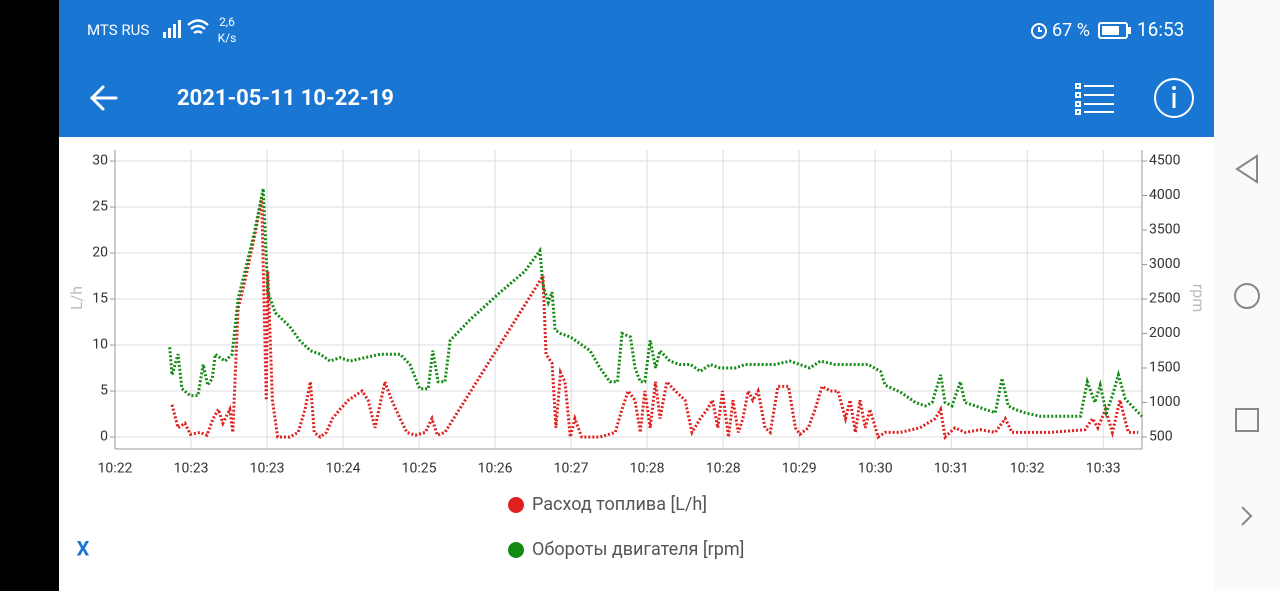 This screenshot has width=1280, height=595. Describe the element at coordinates (1039, 31) in the screenshot. I see `alarm-icon` at that location.